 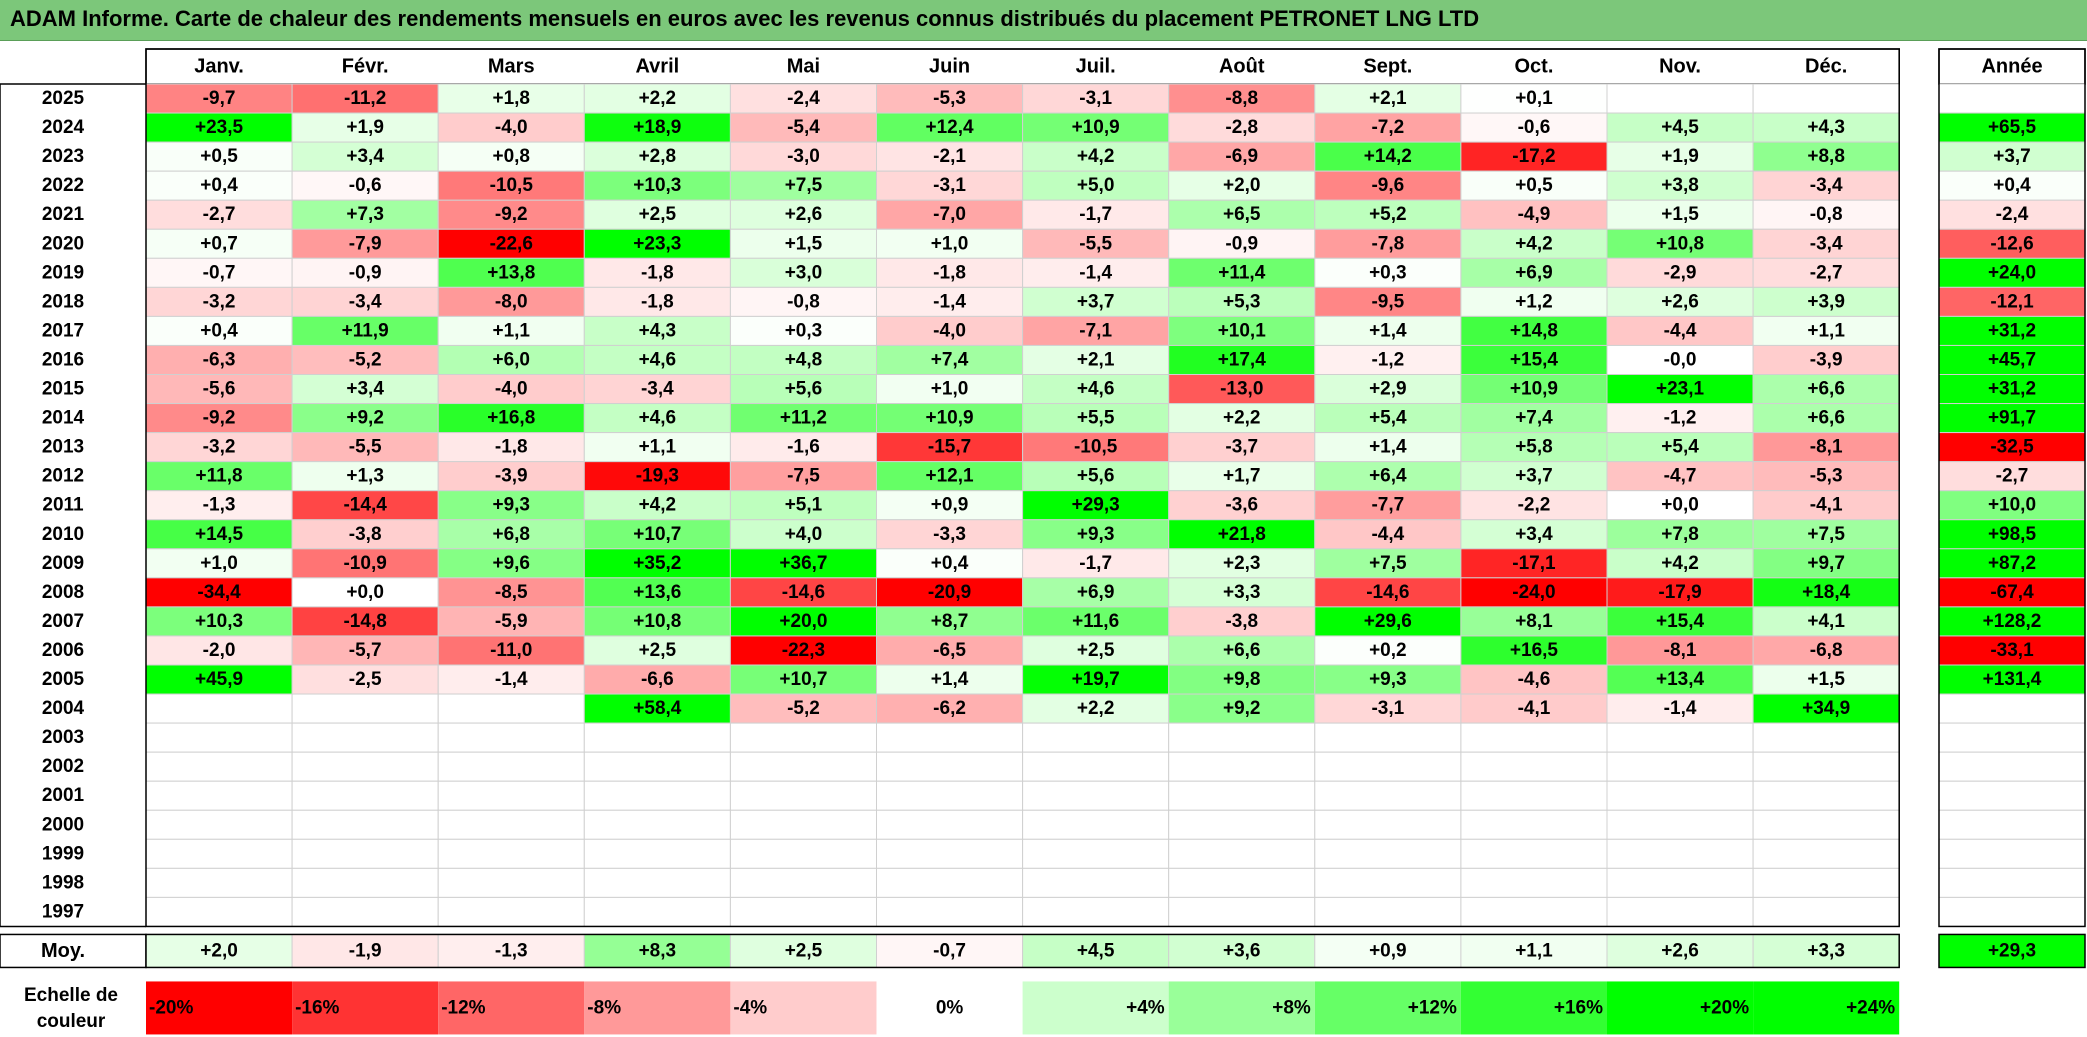 I want to click on heat-cell-value: -6,5, so click(x=949, y=650).